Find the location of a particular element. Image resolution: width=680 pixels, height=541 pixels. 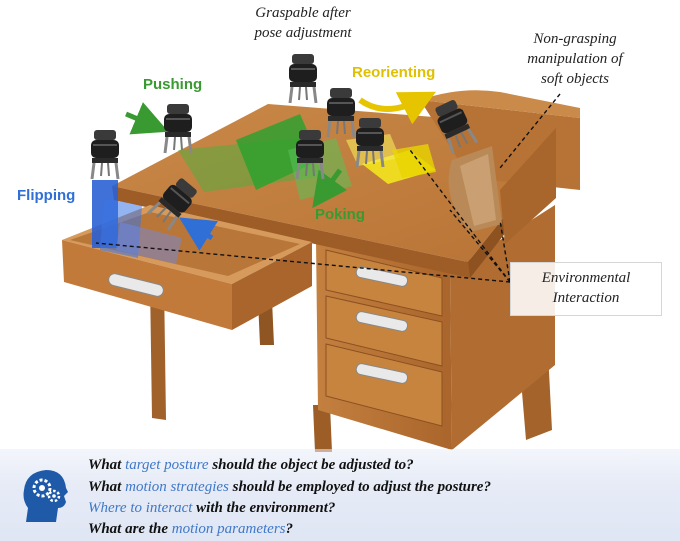

question-text: What are the is located at coordinates (130, 529).